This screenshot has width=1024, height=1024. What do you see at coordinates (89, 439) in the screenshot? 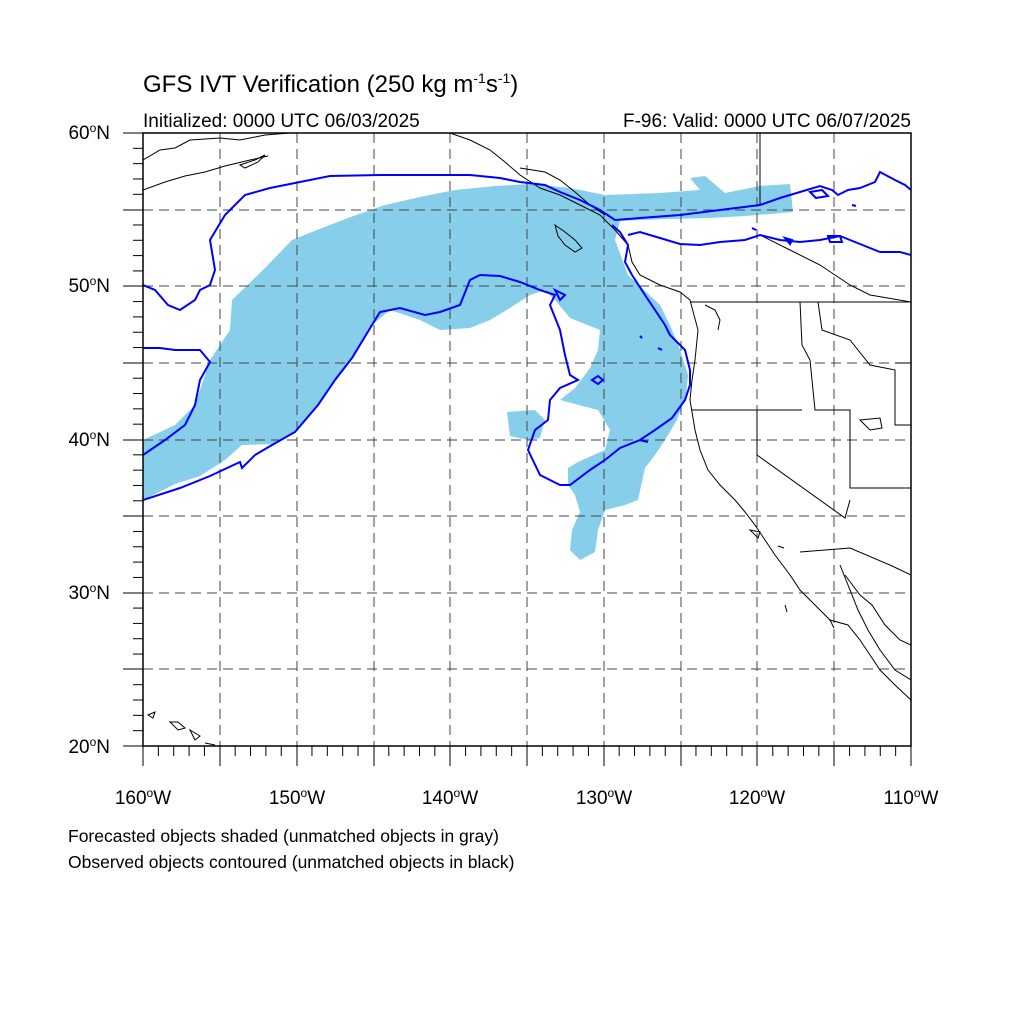
I see `lat-label-40: 40oN` at bounding box center [89, 439].